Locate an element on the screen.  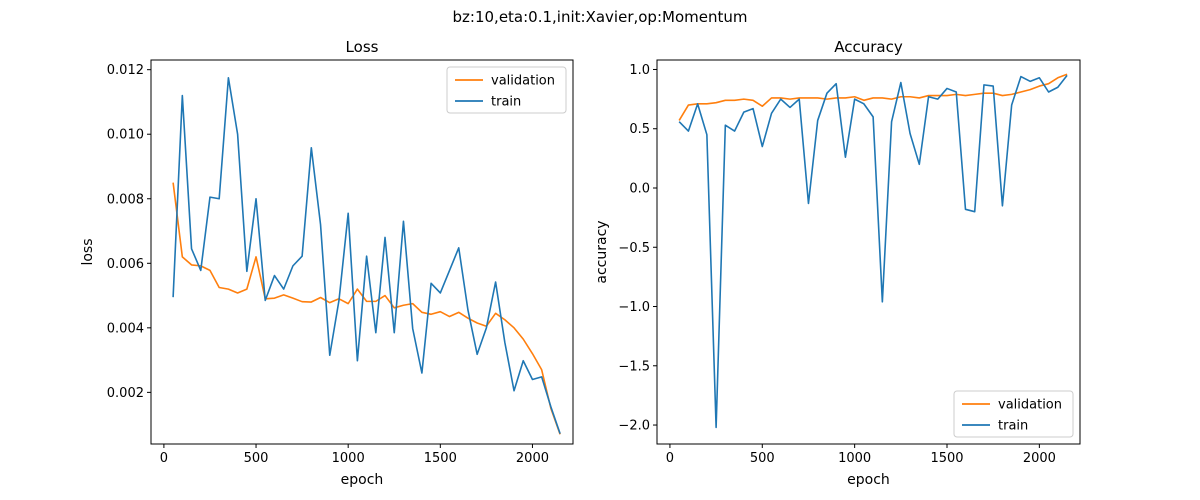
accuracy-y-tick-label: −2.0 is located at coordinates (634, 426).